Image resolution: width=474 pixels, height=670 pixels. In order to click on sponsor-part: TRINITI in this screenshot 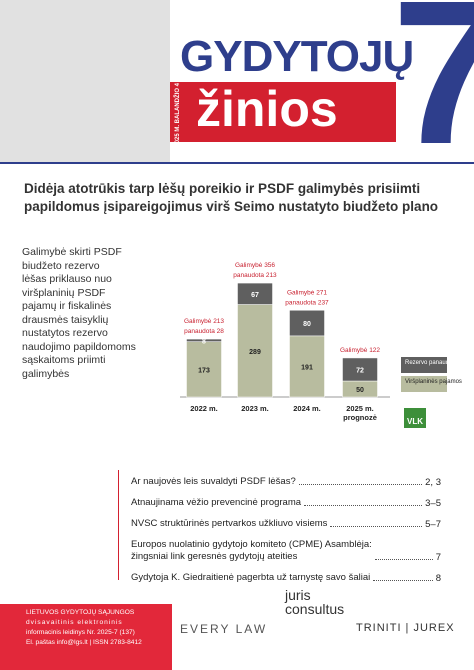, I will do `click(379, 628)`.